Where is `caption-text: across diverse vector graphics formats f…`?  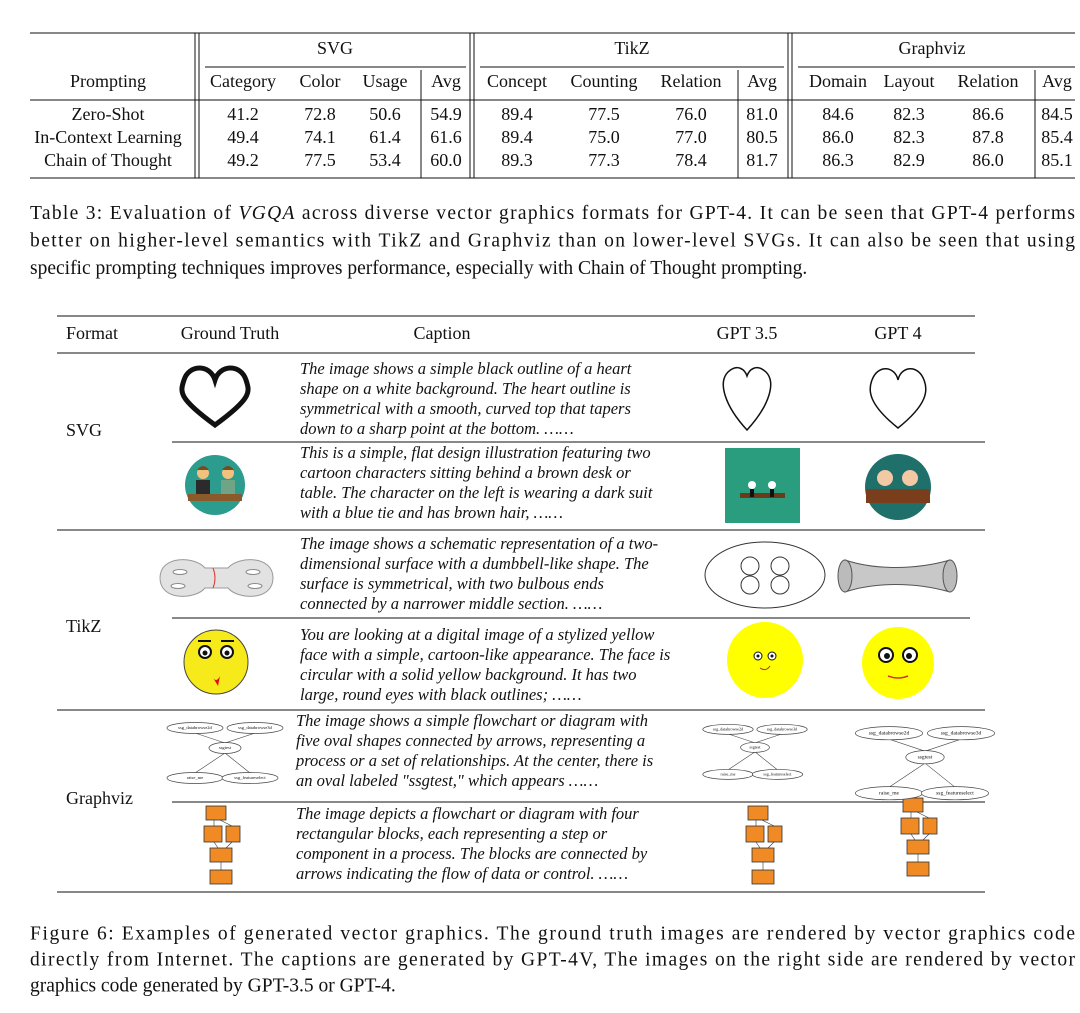
caption-text: across diverse vector graphics formats f… is located at coordinates (685, 213).